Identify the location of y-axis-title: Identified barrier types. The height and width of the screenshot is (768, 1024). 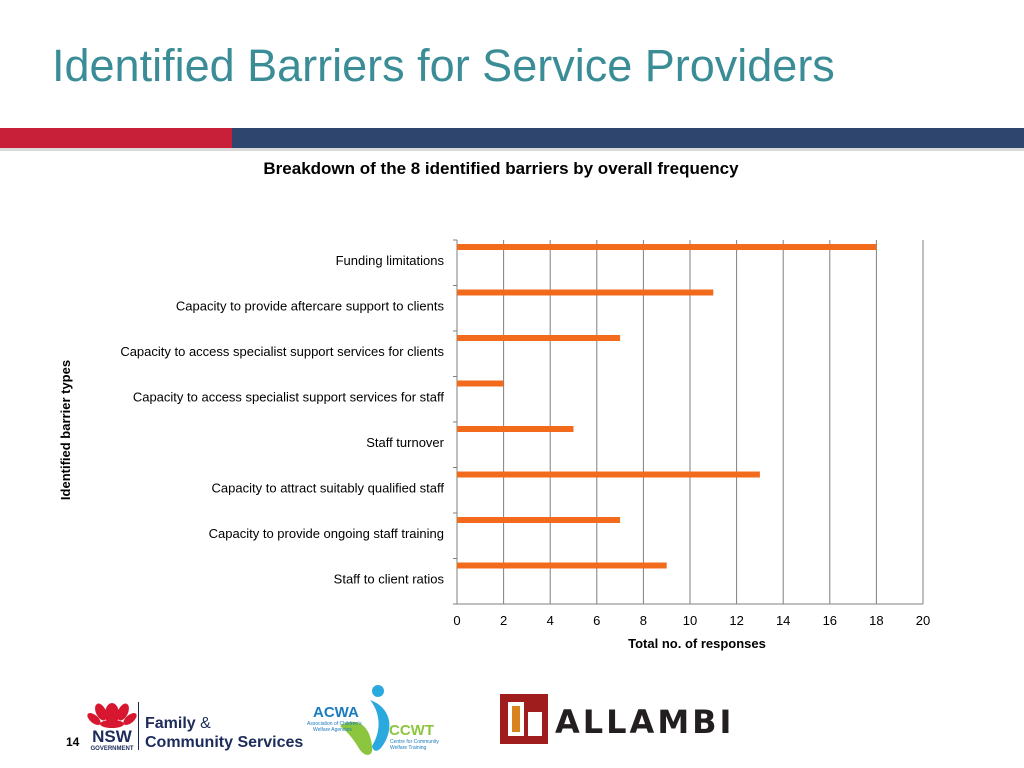
(65, 430).